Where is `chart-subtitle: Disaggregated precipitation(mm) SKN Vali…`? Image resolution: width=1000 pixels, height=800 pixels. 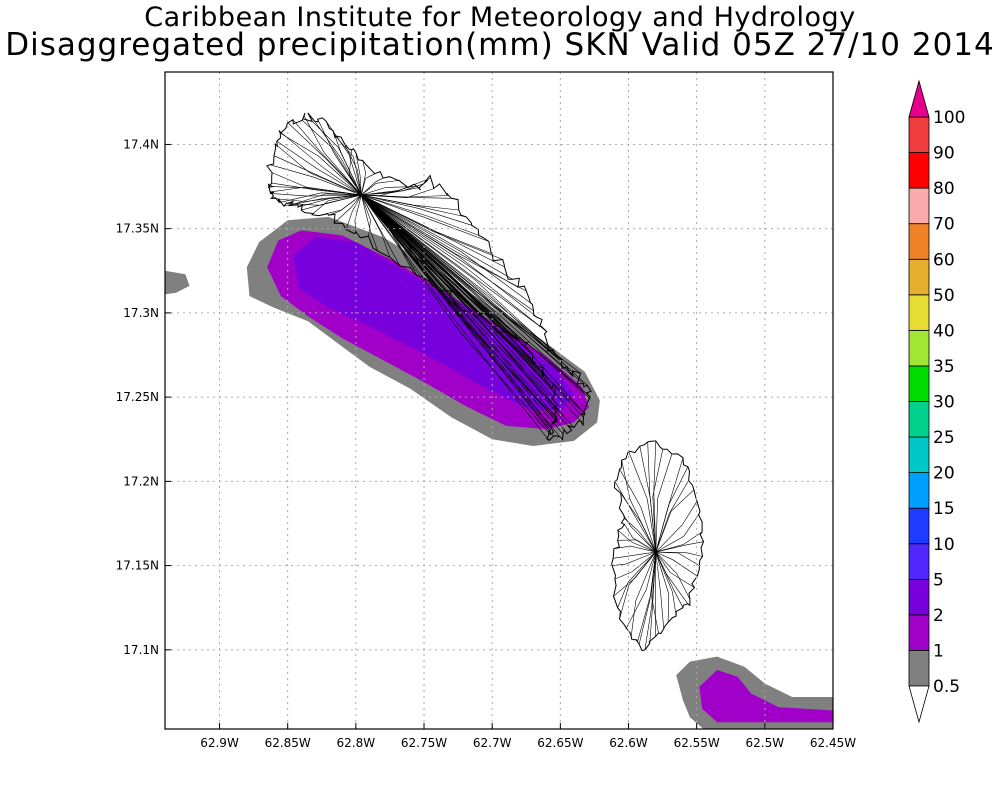
chart-subtitle: Disaggregated precipitation(mm) SKN Vali… is located at coordinates (500, 45).